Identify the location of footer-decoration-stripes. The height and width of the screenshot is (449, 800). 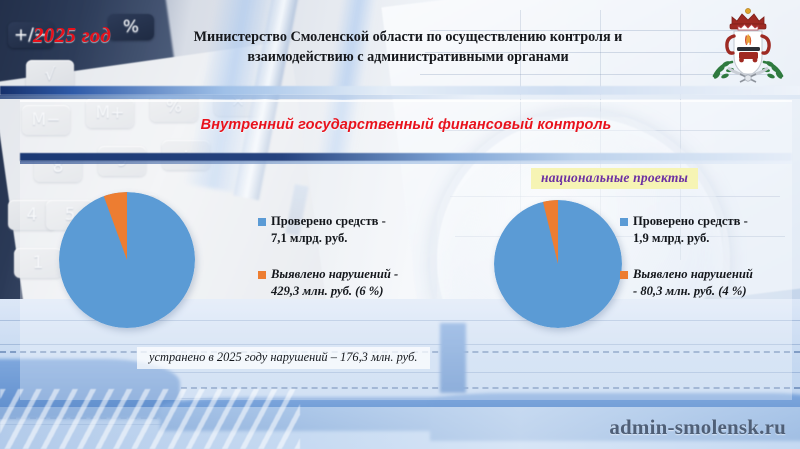
(150, 419).